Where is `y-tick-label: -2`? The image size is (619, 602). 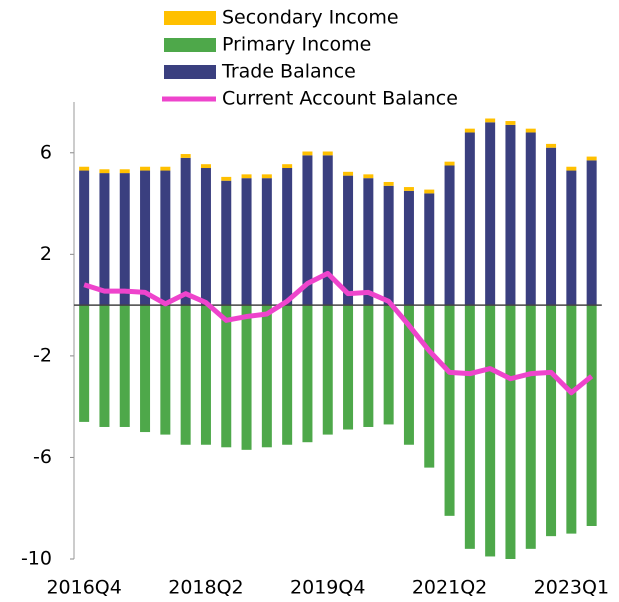 y-tick-label: -2 is located at coordinates (42, 355).